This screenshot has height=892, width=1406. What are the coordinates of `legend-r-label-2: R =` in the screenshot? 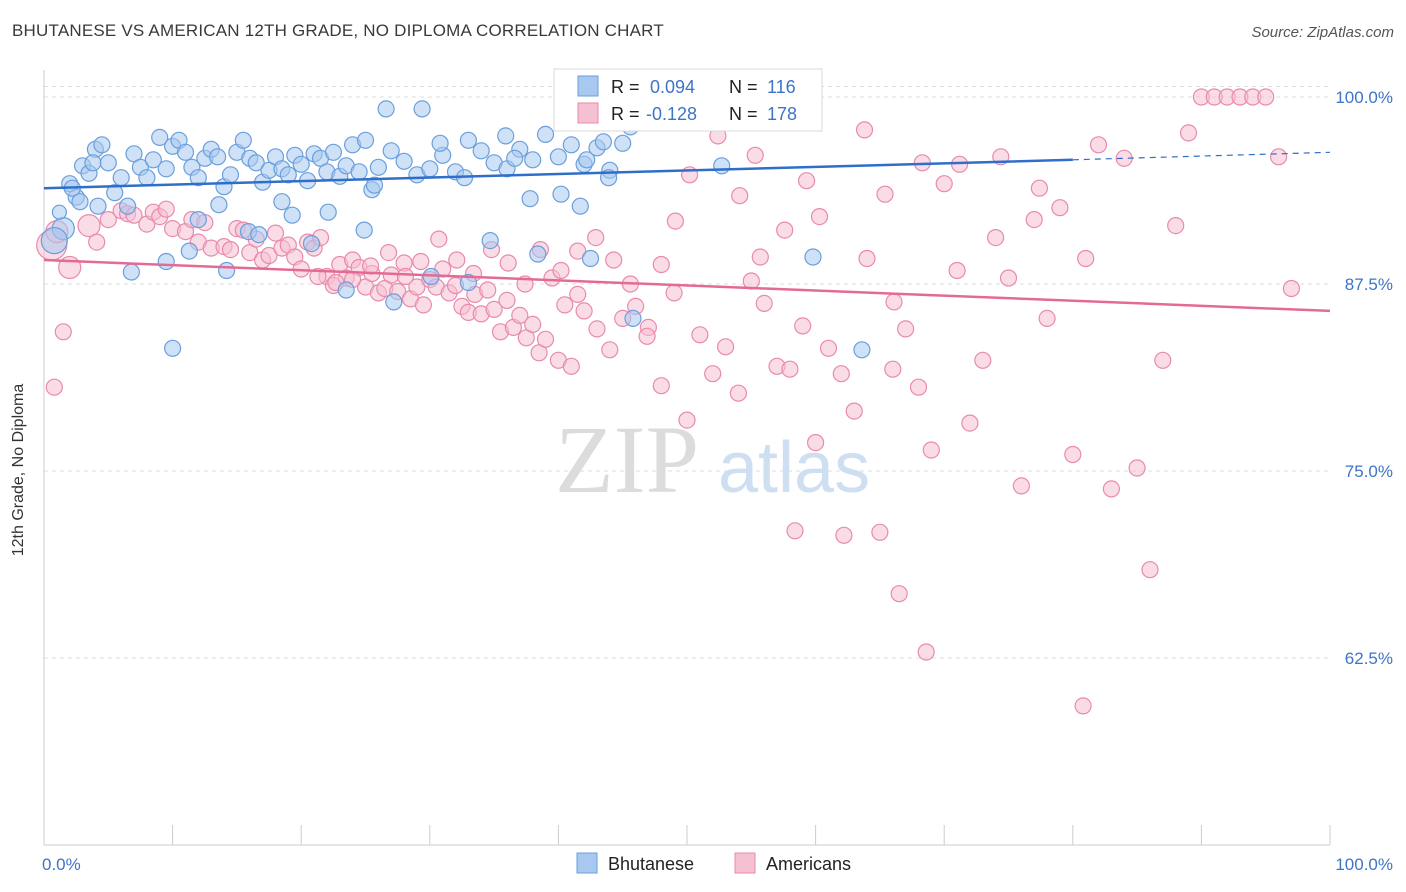 It's located at (625, 114).